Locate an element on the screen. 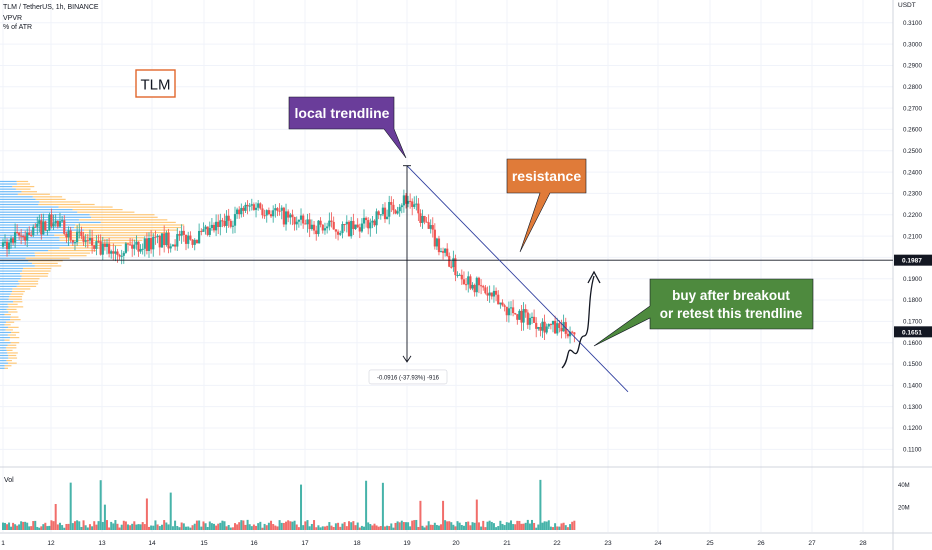  callout-local-trendline-label: local trendline is located at coordinates (342, 113).